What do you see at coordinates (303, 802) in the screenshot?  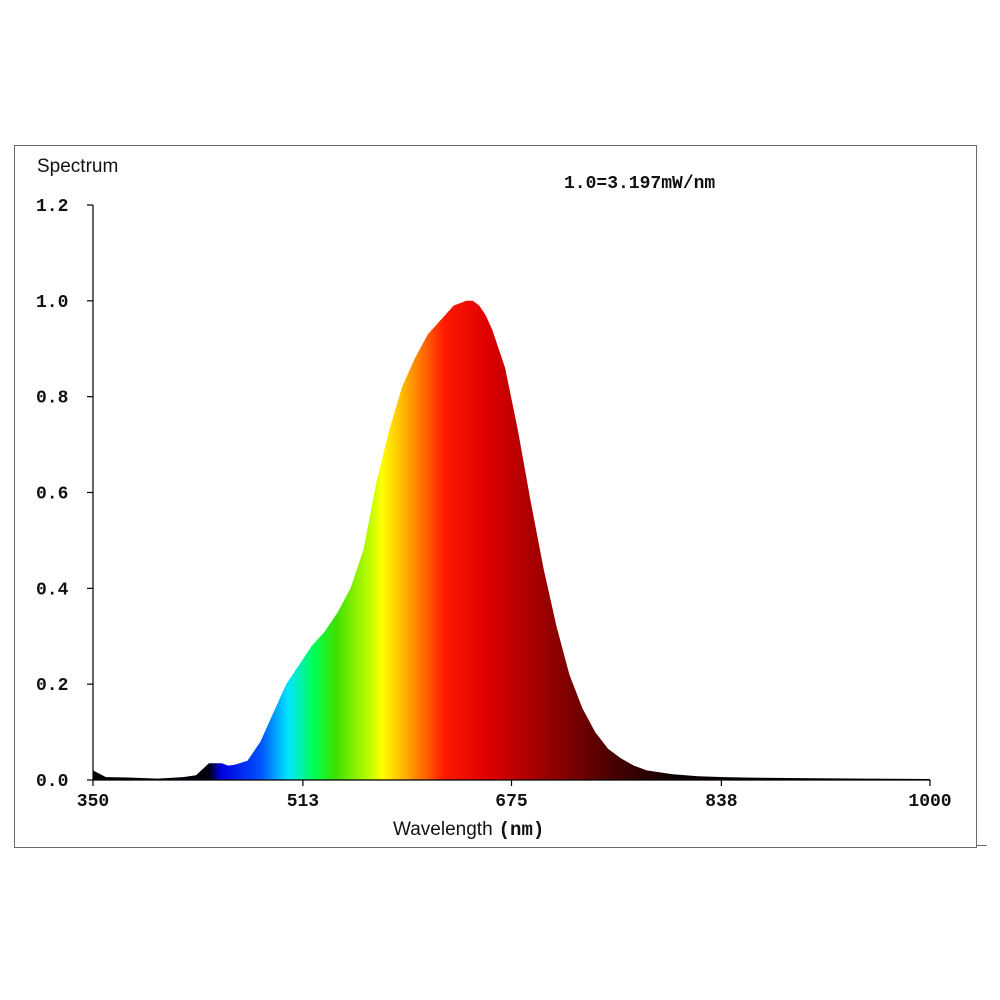 I see `x-tick-label: 513` at bounding box center [303, 802].